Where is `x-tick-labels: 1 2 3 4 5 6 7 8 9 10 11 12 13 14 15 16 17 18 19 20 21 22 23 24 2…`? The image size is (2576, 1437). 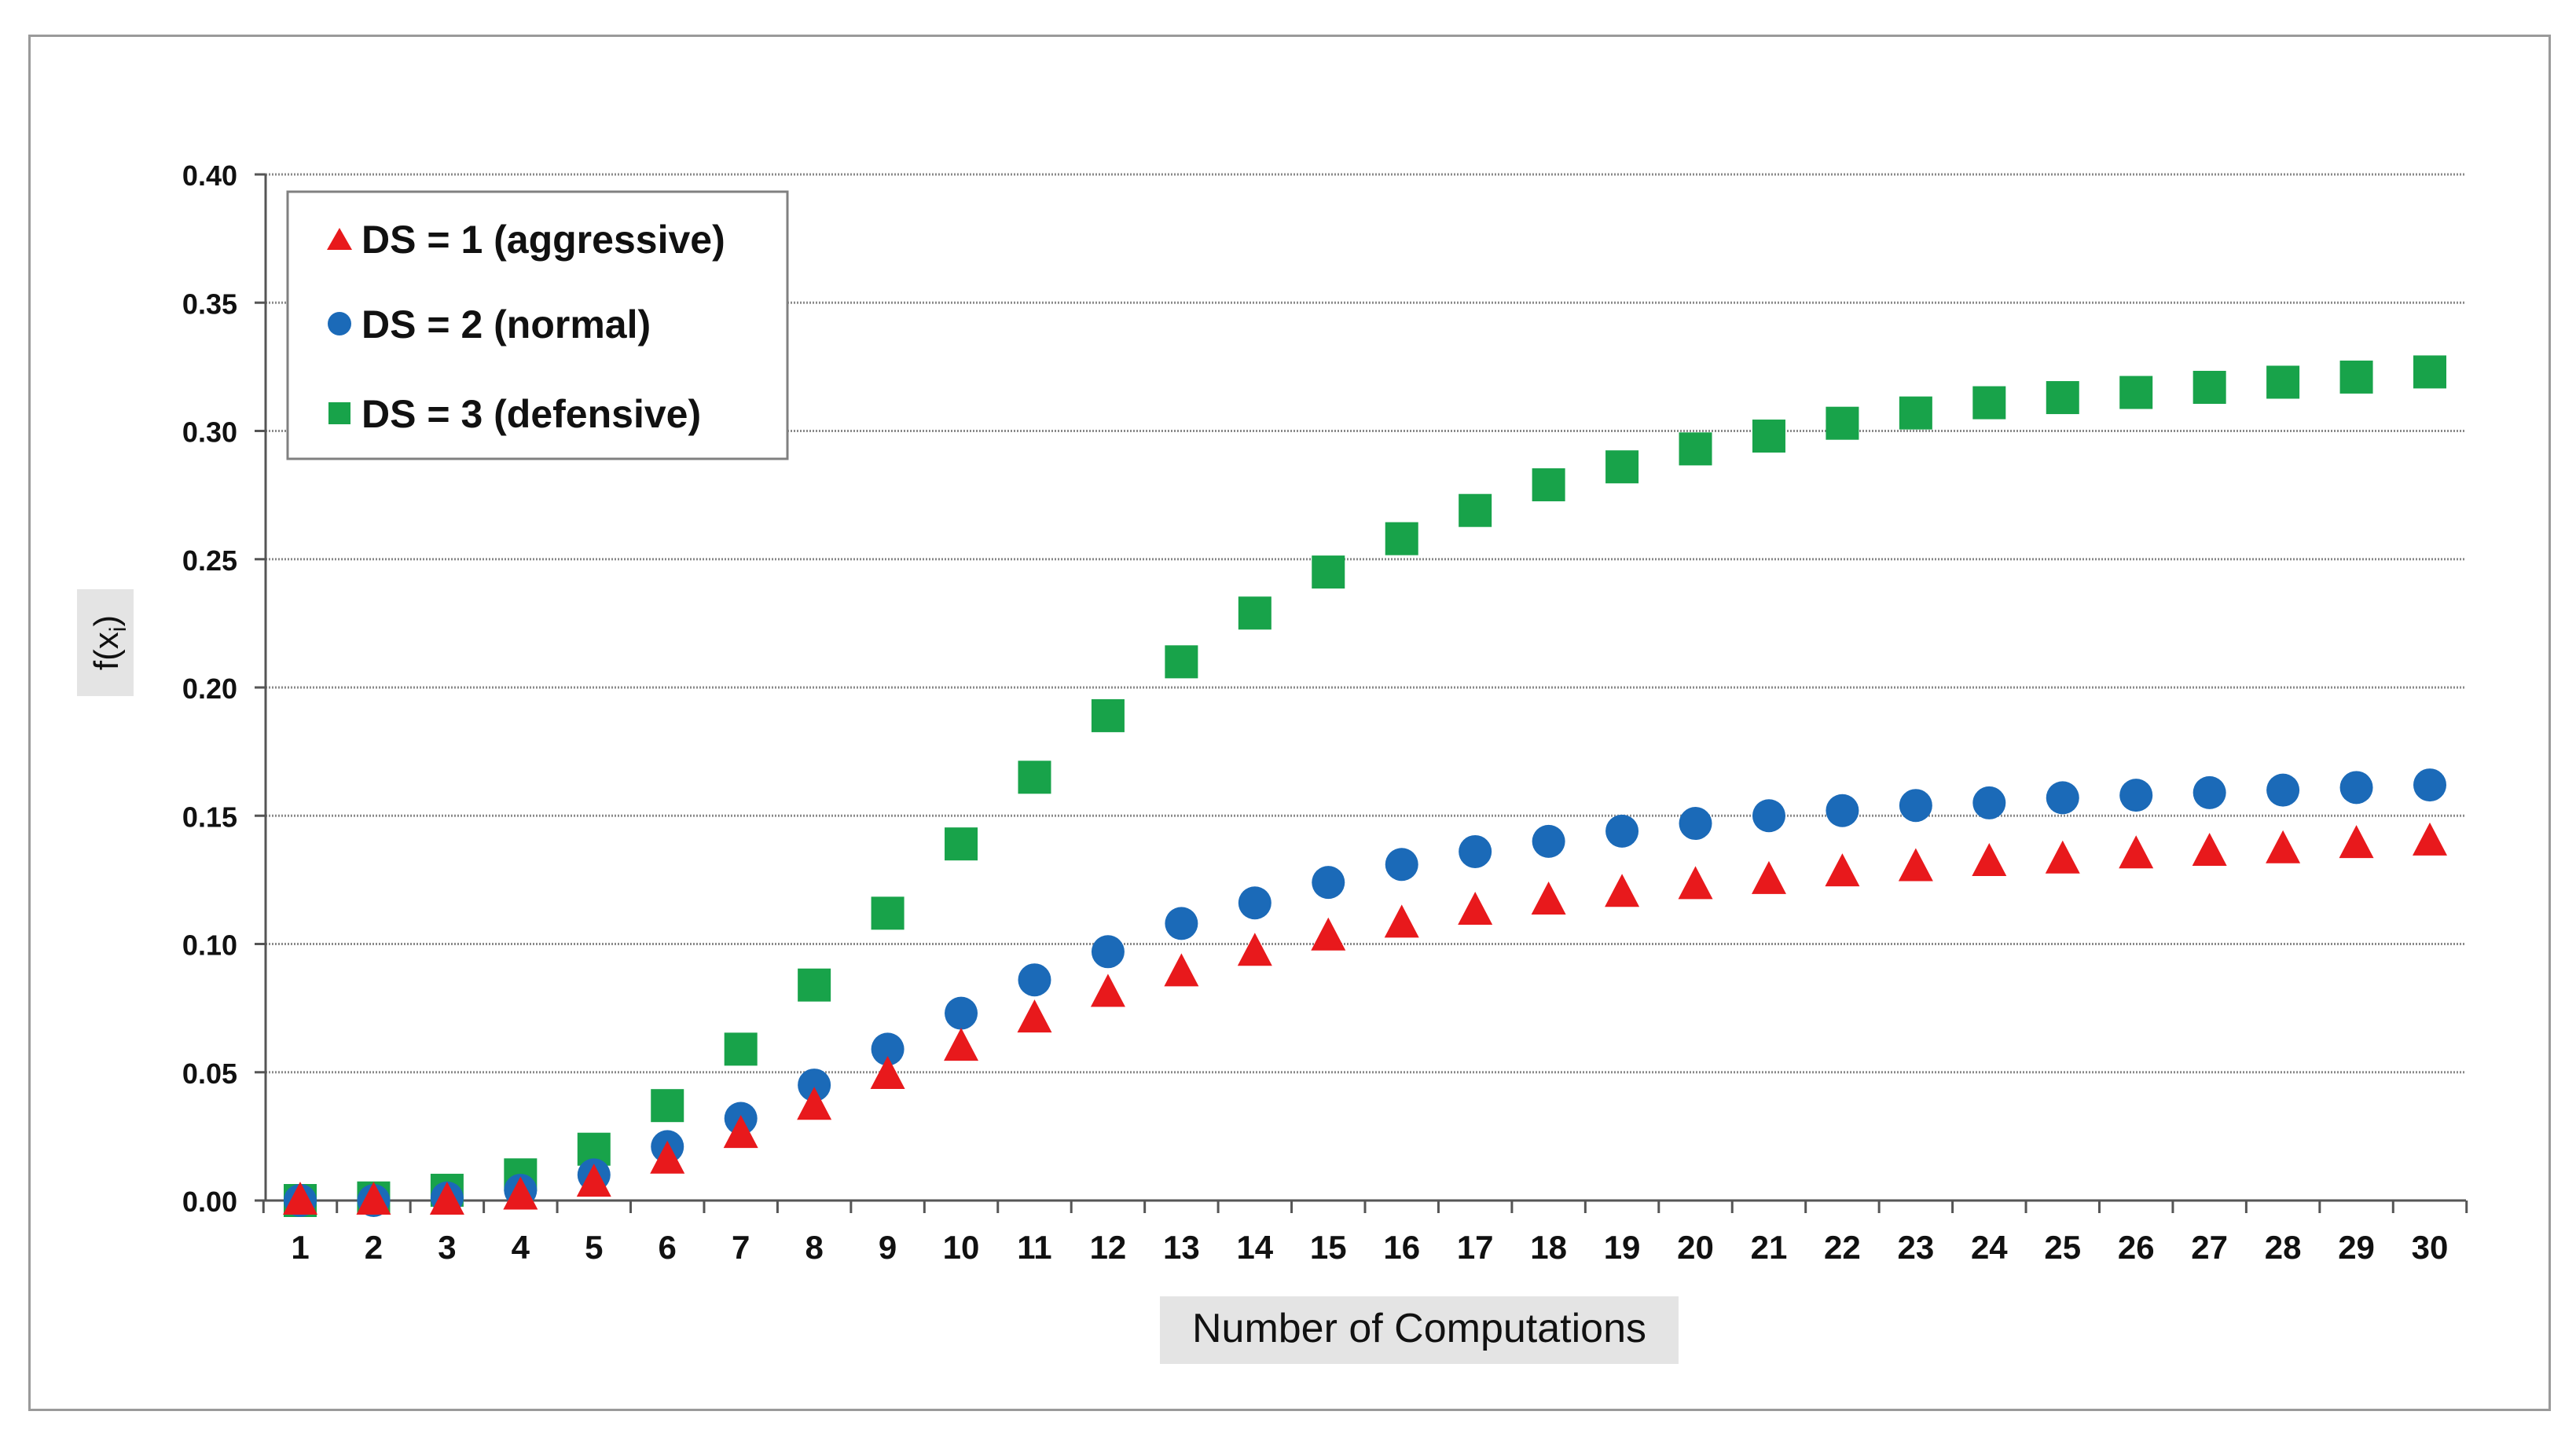
x-tick-labels: 1 2 3 4 5 6 7 8 9 10 11 12 13 14 15 16 17 18 19 20 21 22 23 24 2… is located at coordinates (1369, 1247).